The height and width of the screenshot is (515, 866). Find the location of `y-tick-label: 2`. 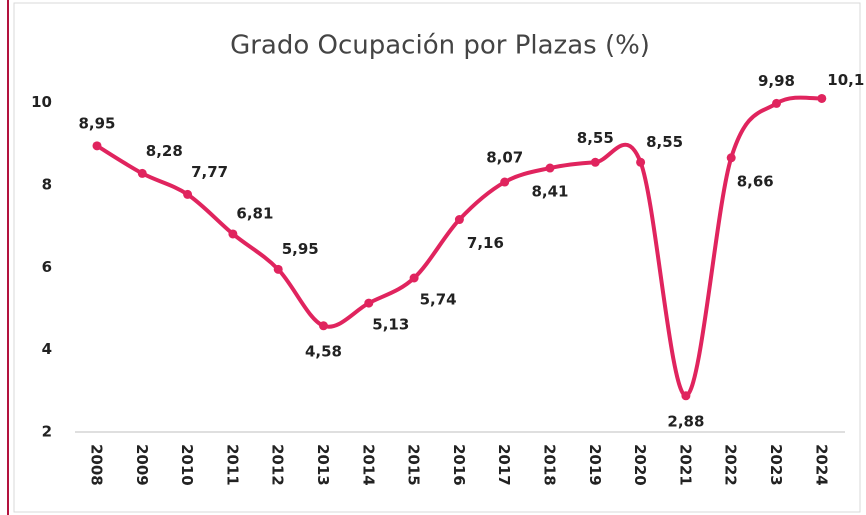

y-tick-label: 2 is located at coordinates (47, 432).